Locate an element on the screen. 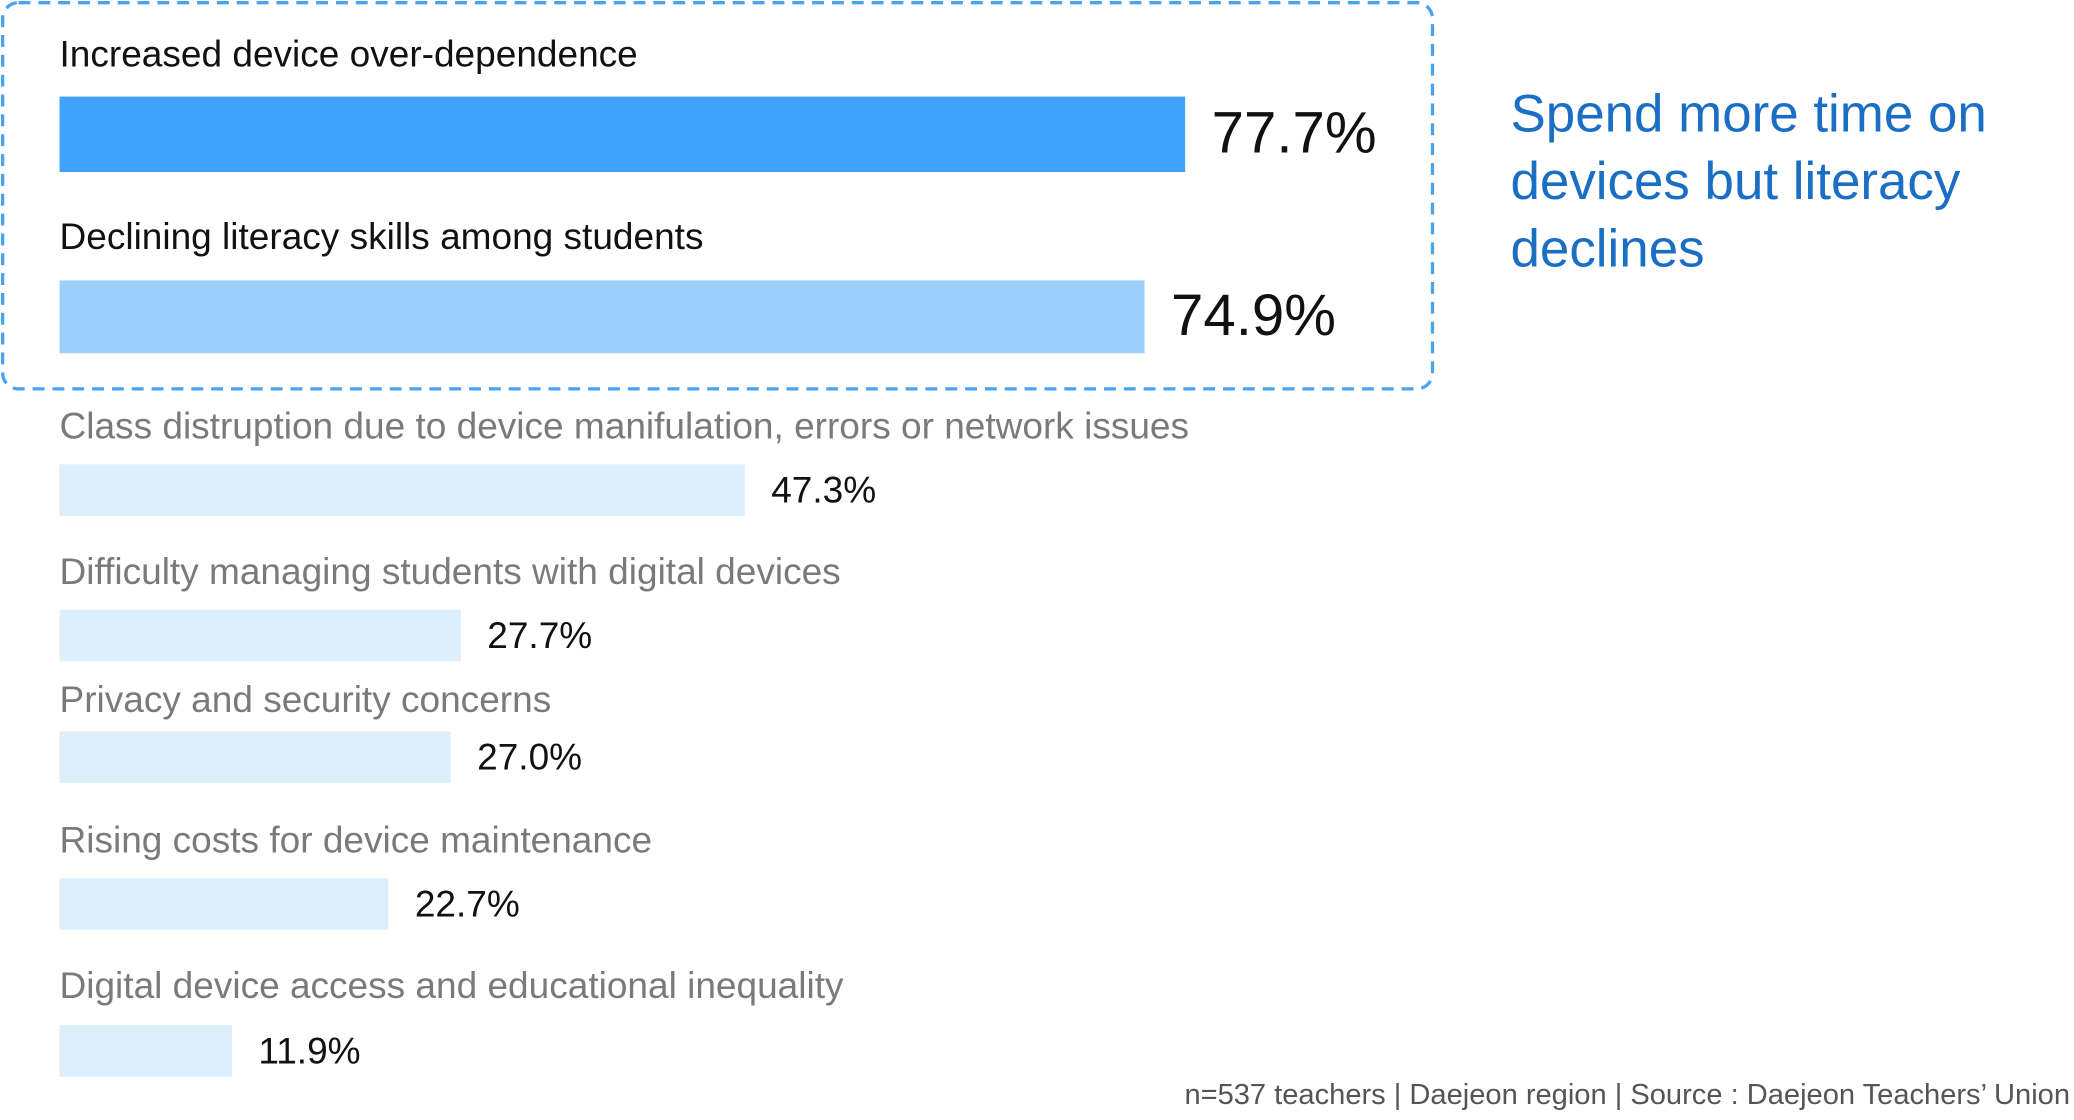 The height and width of the screenshot is (1120, 2074). category-label: Declining literacy skills among students is located at coordinates (382, 236).